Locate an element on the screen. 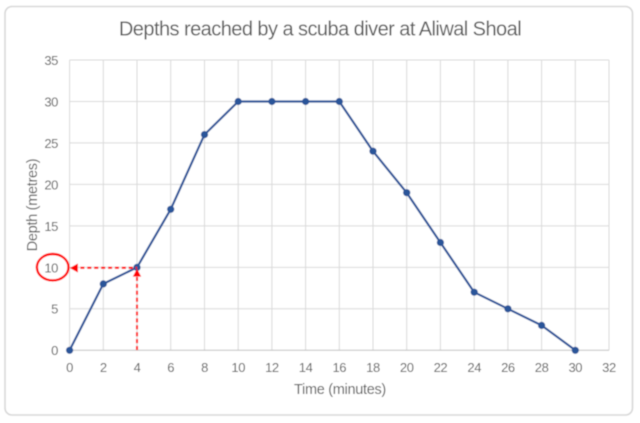 The image size is (640, 423). svg-text: 16 is located at coordinates (339, 367).